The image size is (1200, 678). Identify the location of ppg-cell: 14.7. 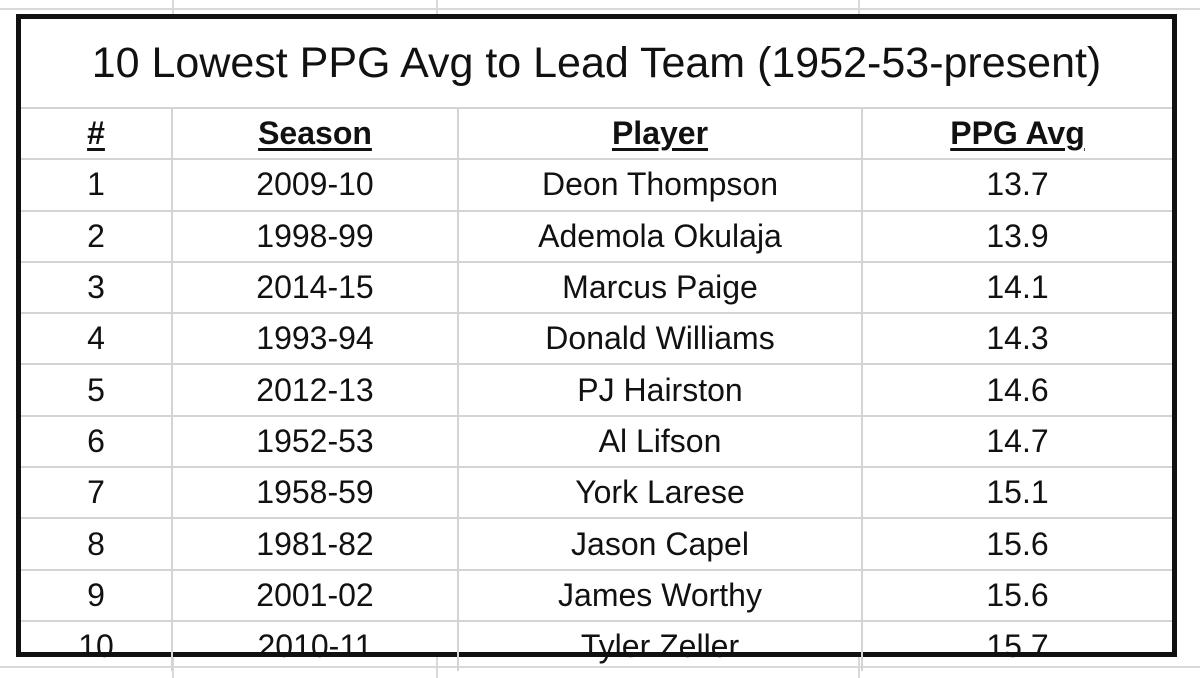
(1017, 440).